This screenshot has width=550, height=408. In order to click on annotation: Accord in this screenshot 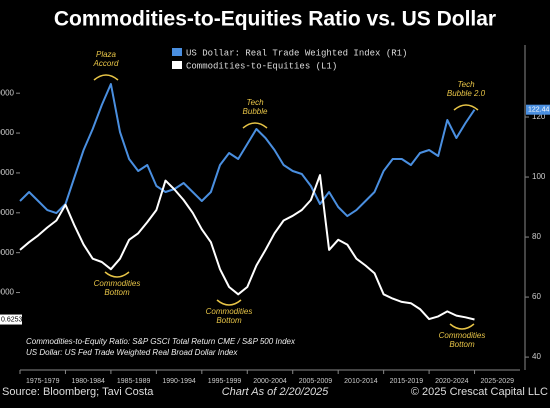, I will do `click(106, 63)`.